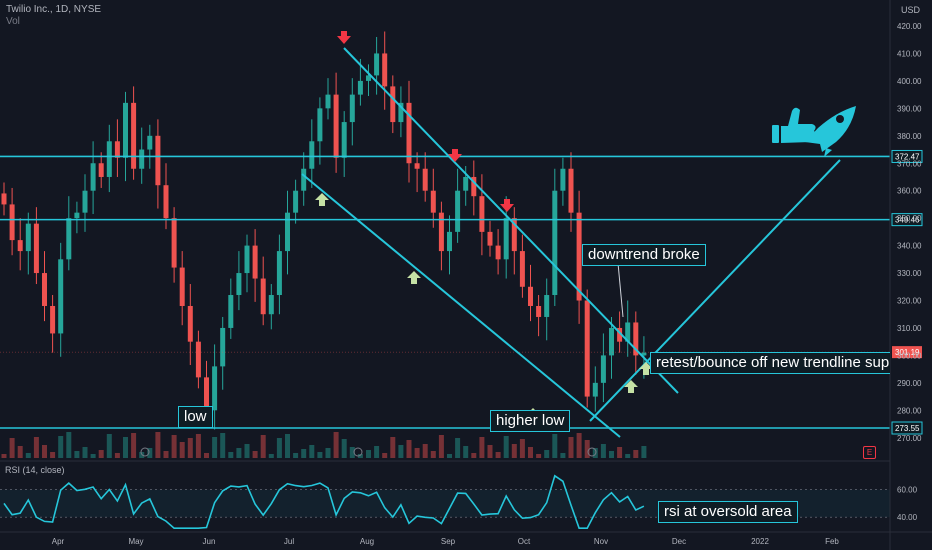 The image size is (932, 550). I want to click on volume-bars, so click(324, 445).